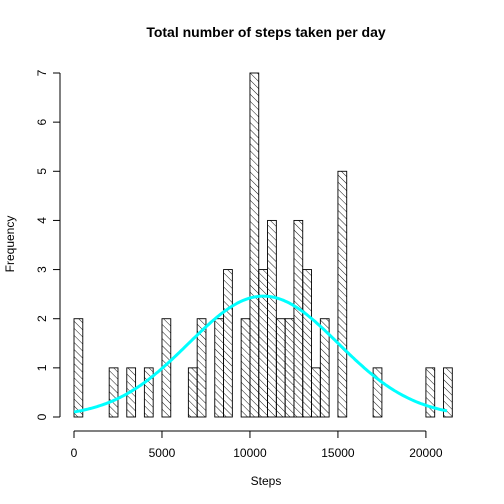  I want to click on y-tick-label: 1, so click(42, 367).